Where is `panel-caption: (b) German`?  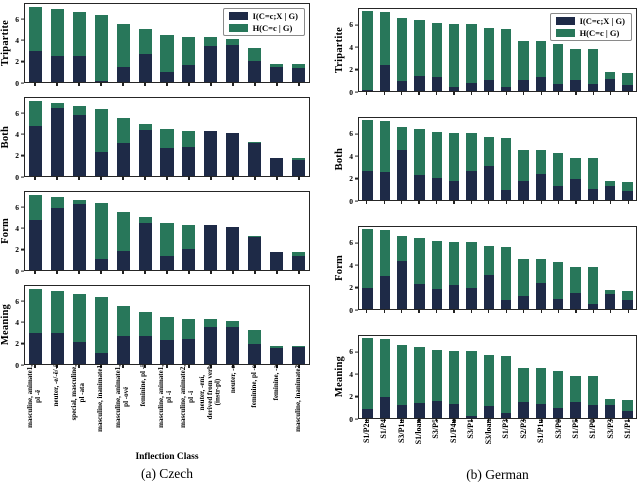
panel-caption: (b) German is located at coordinates (497, 474).